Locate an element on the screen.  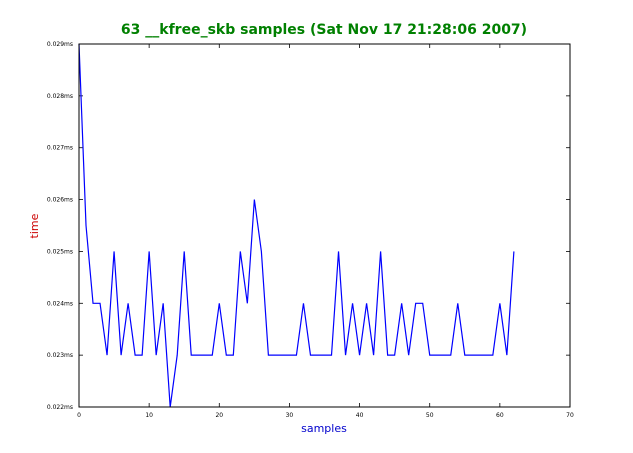
y-tick-label: 0.022ms is located at coordinates (60, 407).